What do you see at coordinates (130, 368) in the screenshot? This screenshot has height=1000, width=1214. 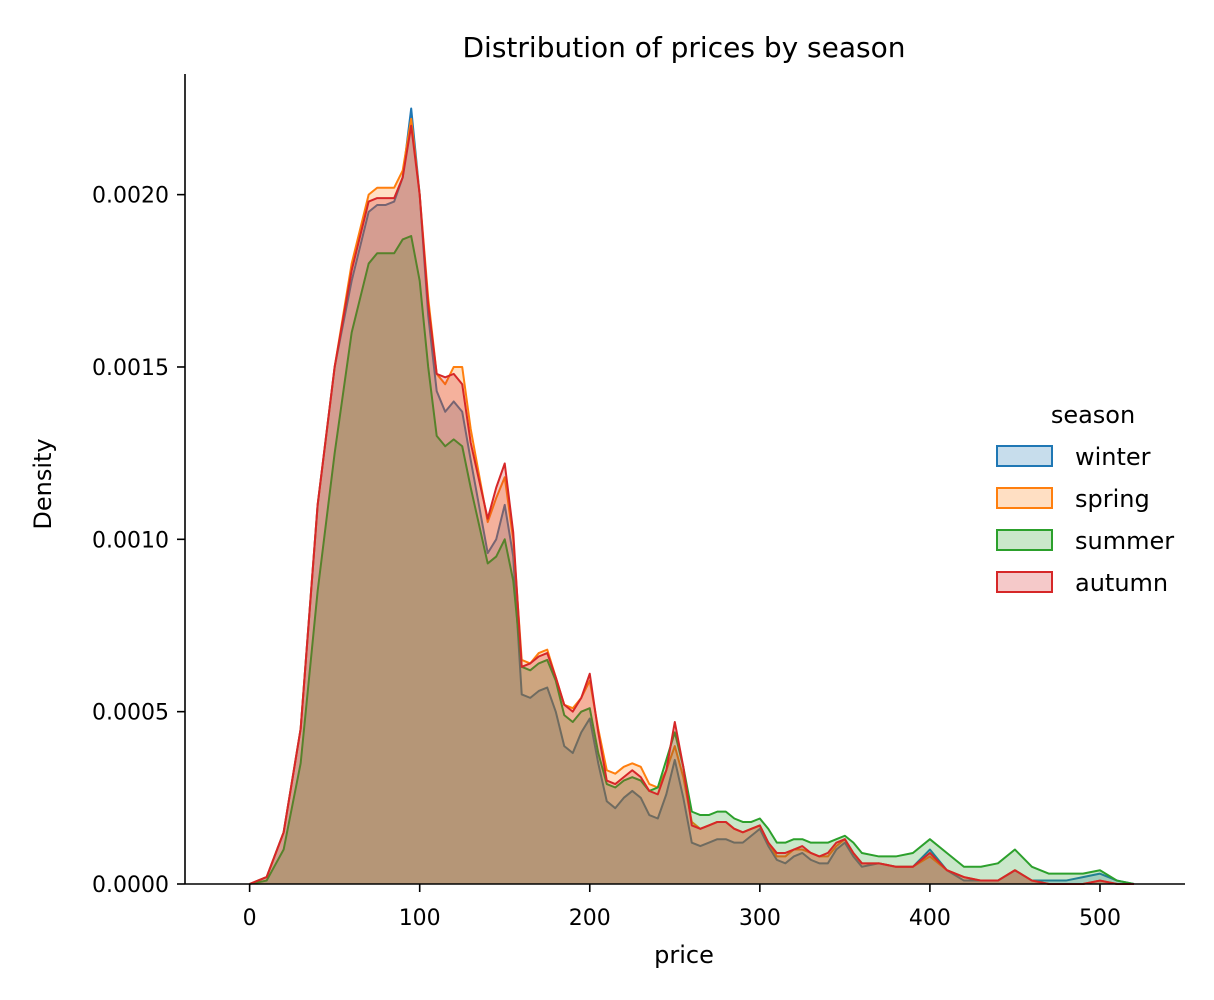 I see `y-tick-label: 0.0015` at bounding box center [130, 368].